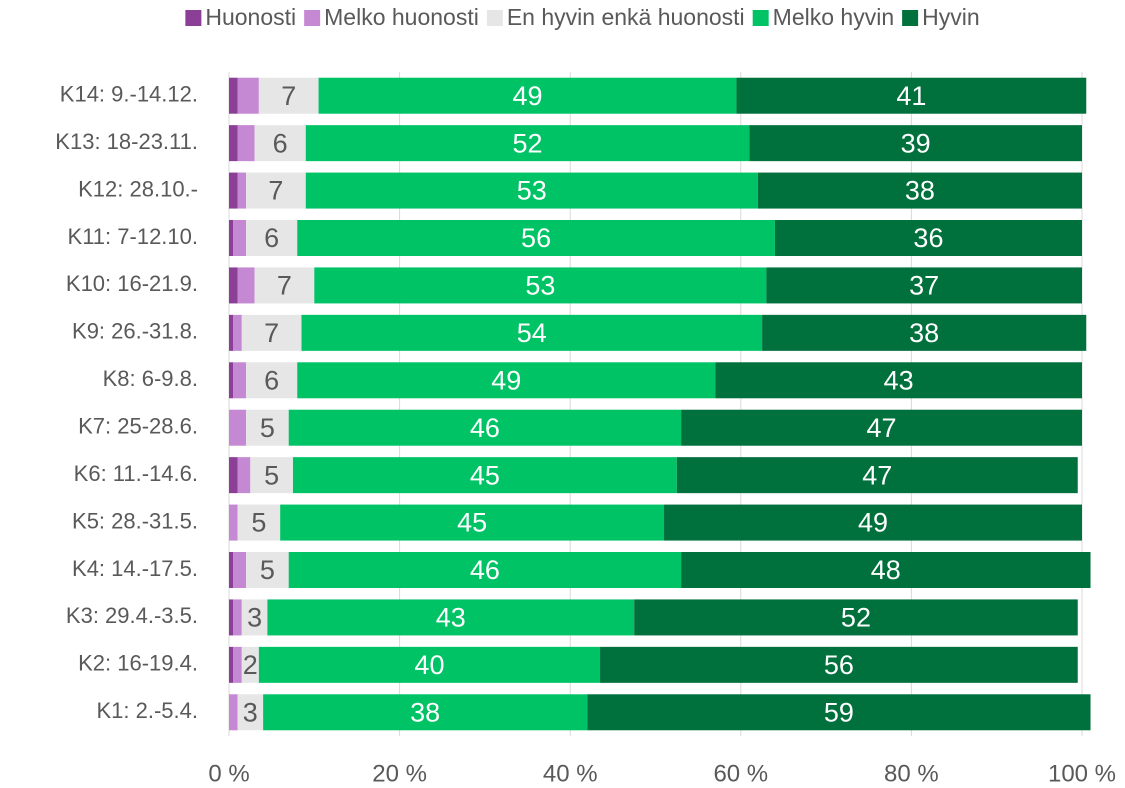  Describe the element at coordinates (138, 188) in the screenshot. I see `y-tick-label: K12: 28.10.-` at that location.